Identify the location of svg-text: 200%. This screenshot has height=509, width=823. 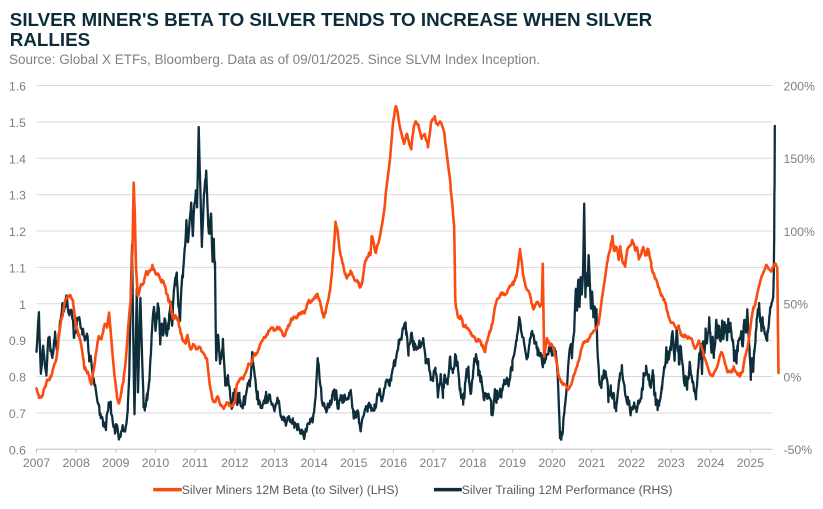
(800, 86).